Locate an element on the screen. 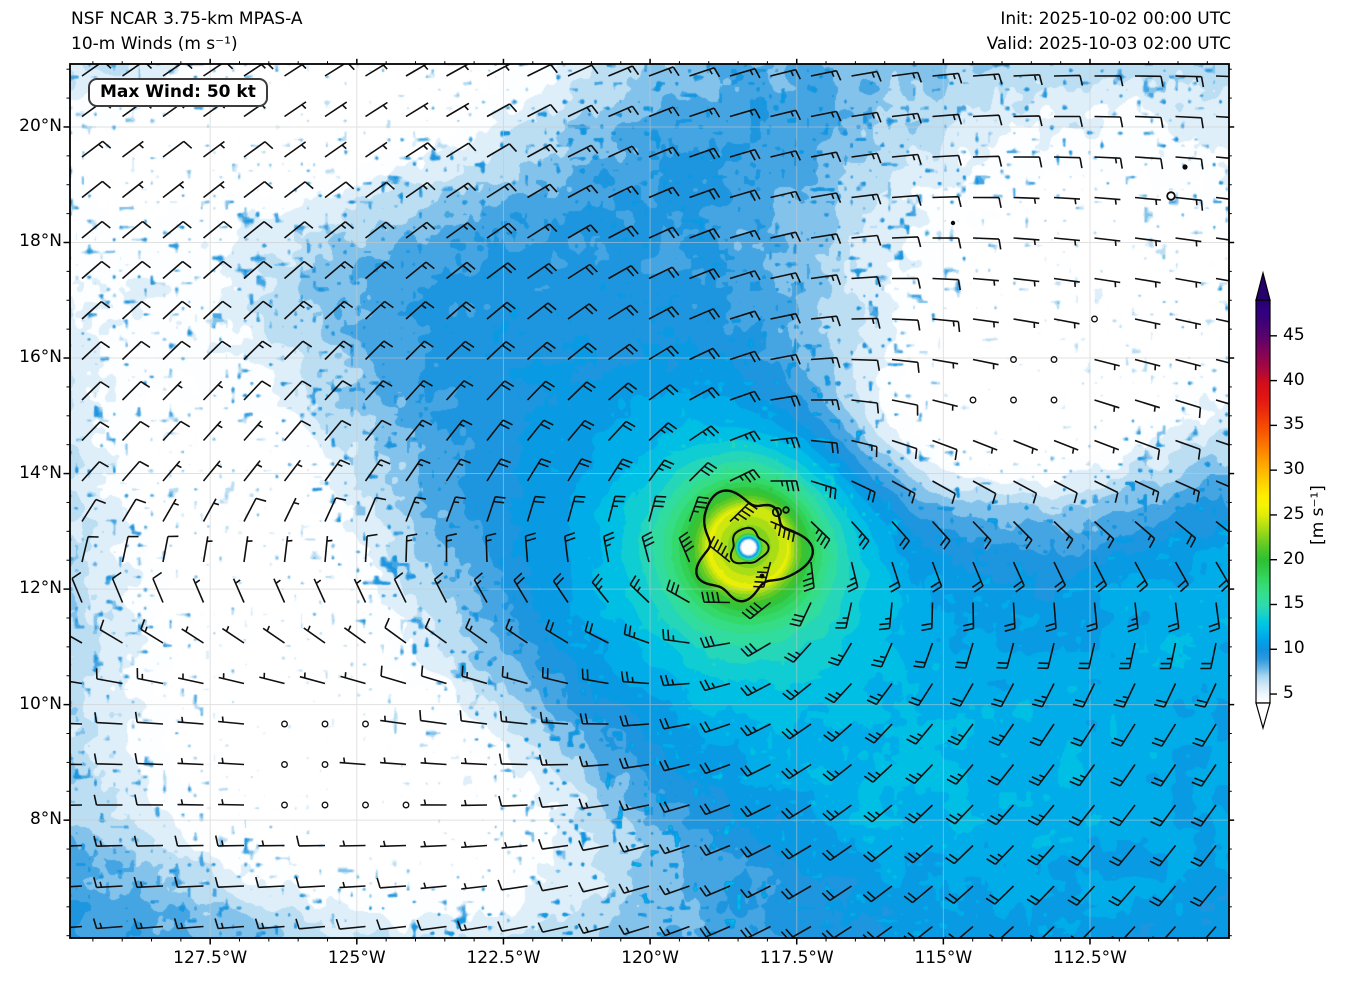  model-title: NSF NCAR 3.75-km MPAS-A is located at coordinates (187, 19).